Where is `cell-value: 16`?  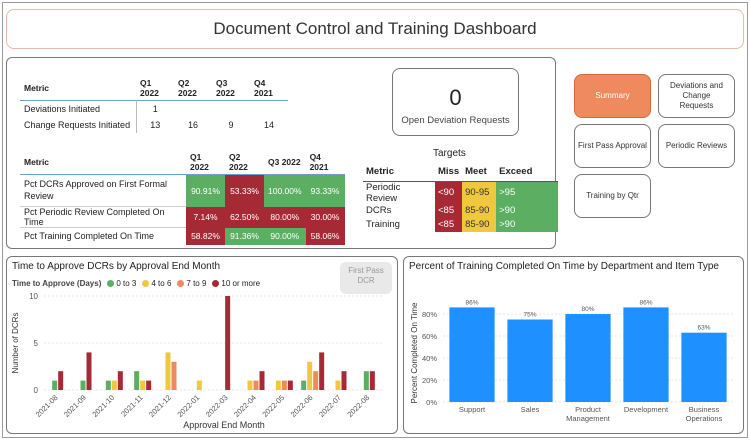 cell-value: 16 is located at coordinates (192, 124).